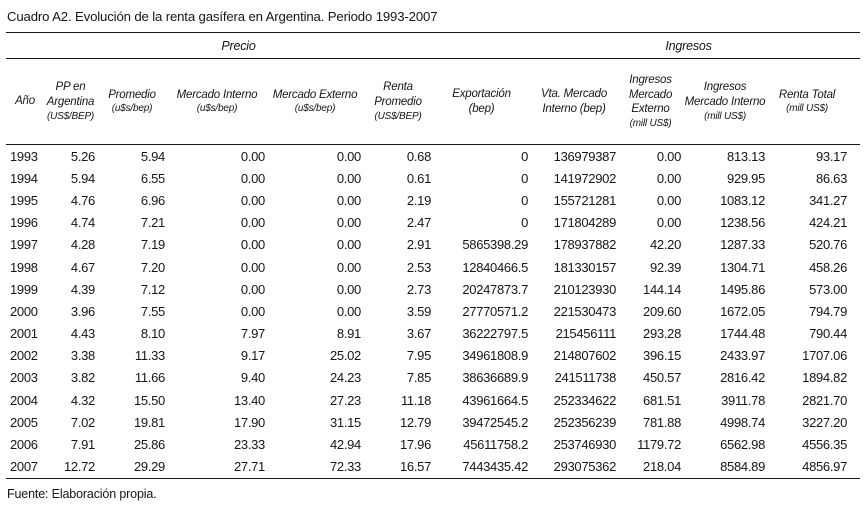 Image resolution: width=866 pixels, height=506 pixels. Describe the element at coordinates (24, 422) in the screenshot. I see `year-cell: 2005` at that location.